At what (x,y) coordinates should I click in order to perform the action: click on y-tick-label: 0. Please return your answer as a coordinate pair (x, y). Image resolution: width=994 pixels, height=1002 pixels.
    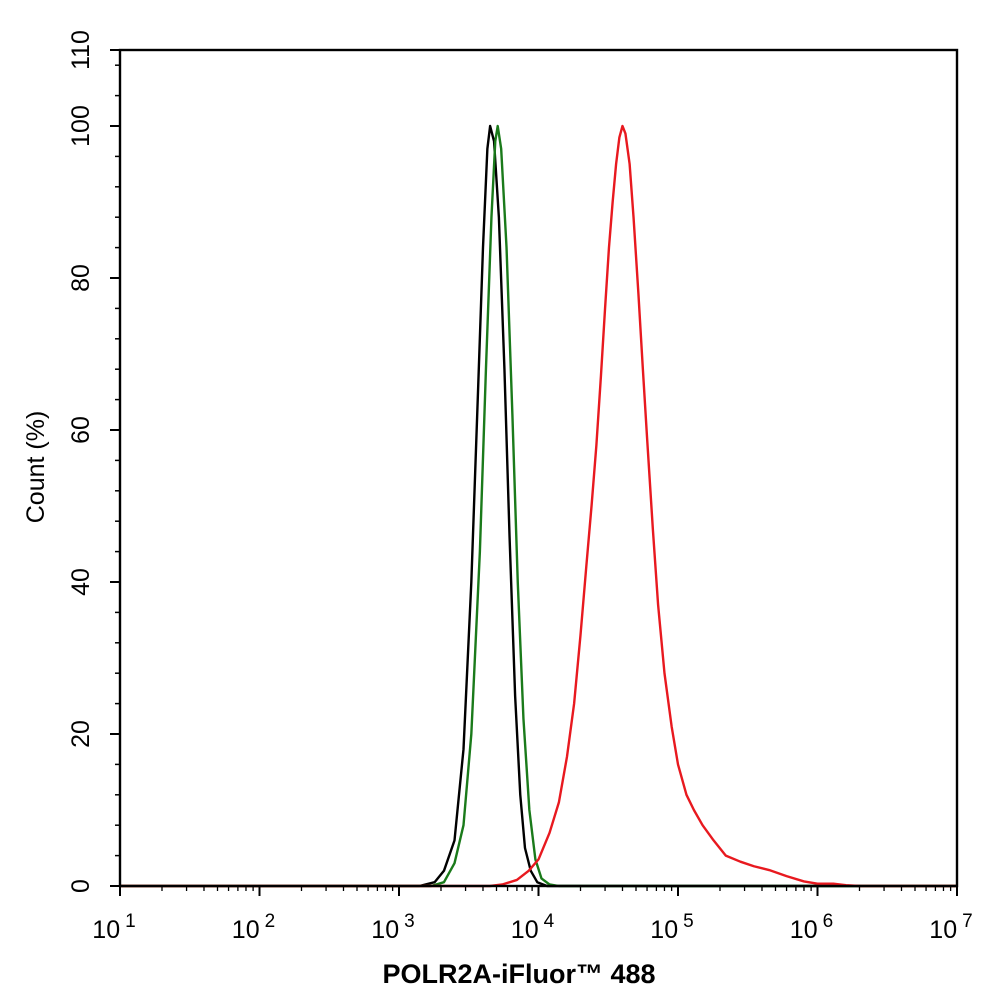
    Looking at the image, I should click on (81, 886).